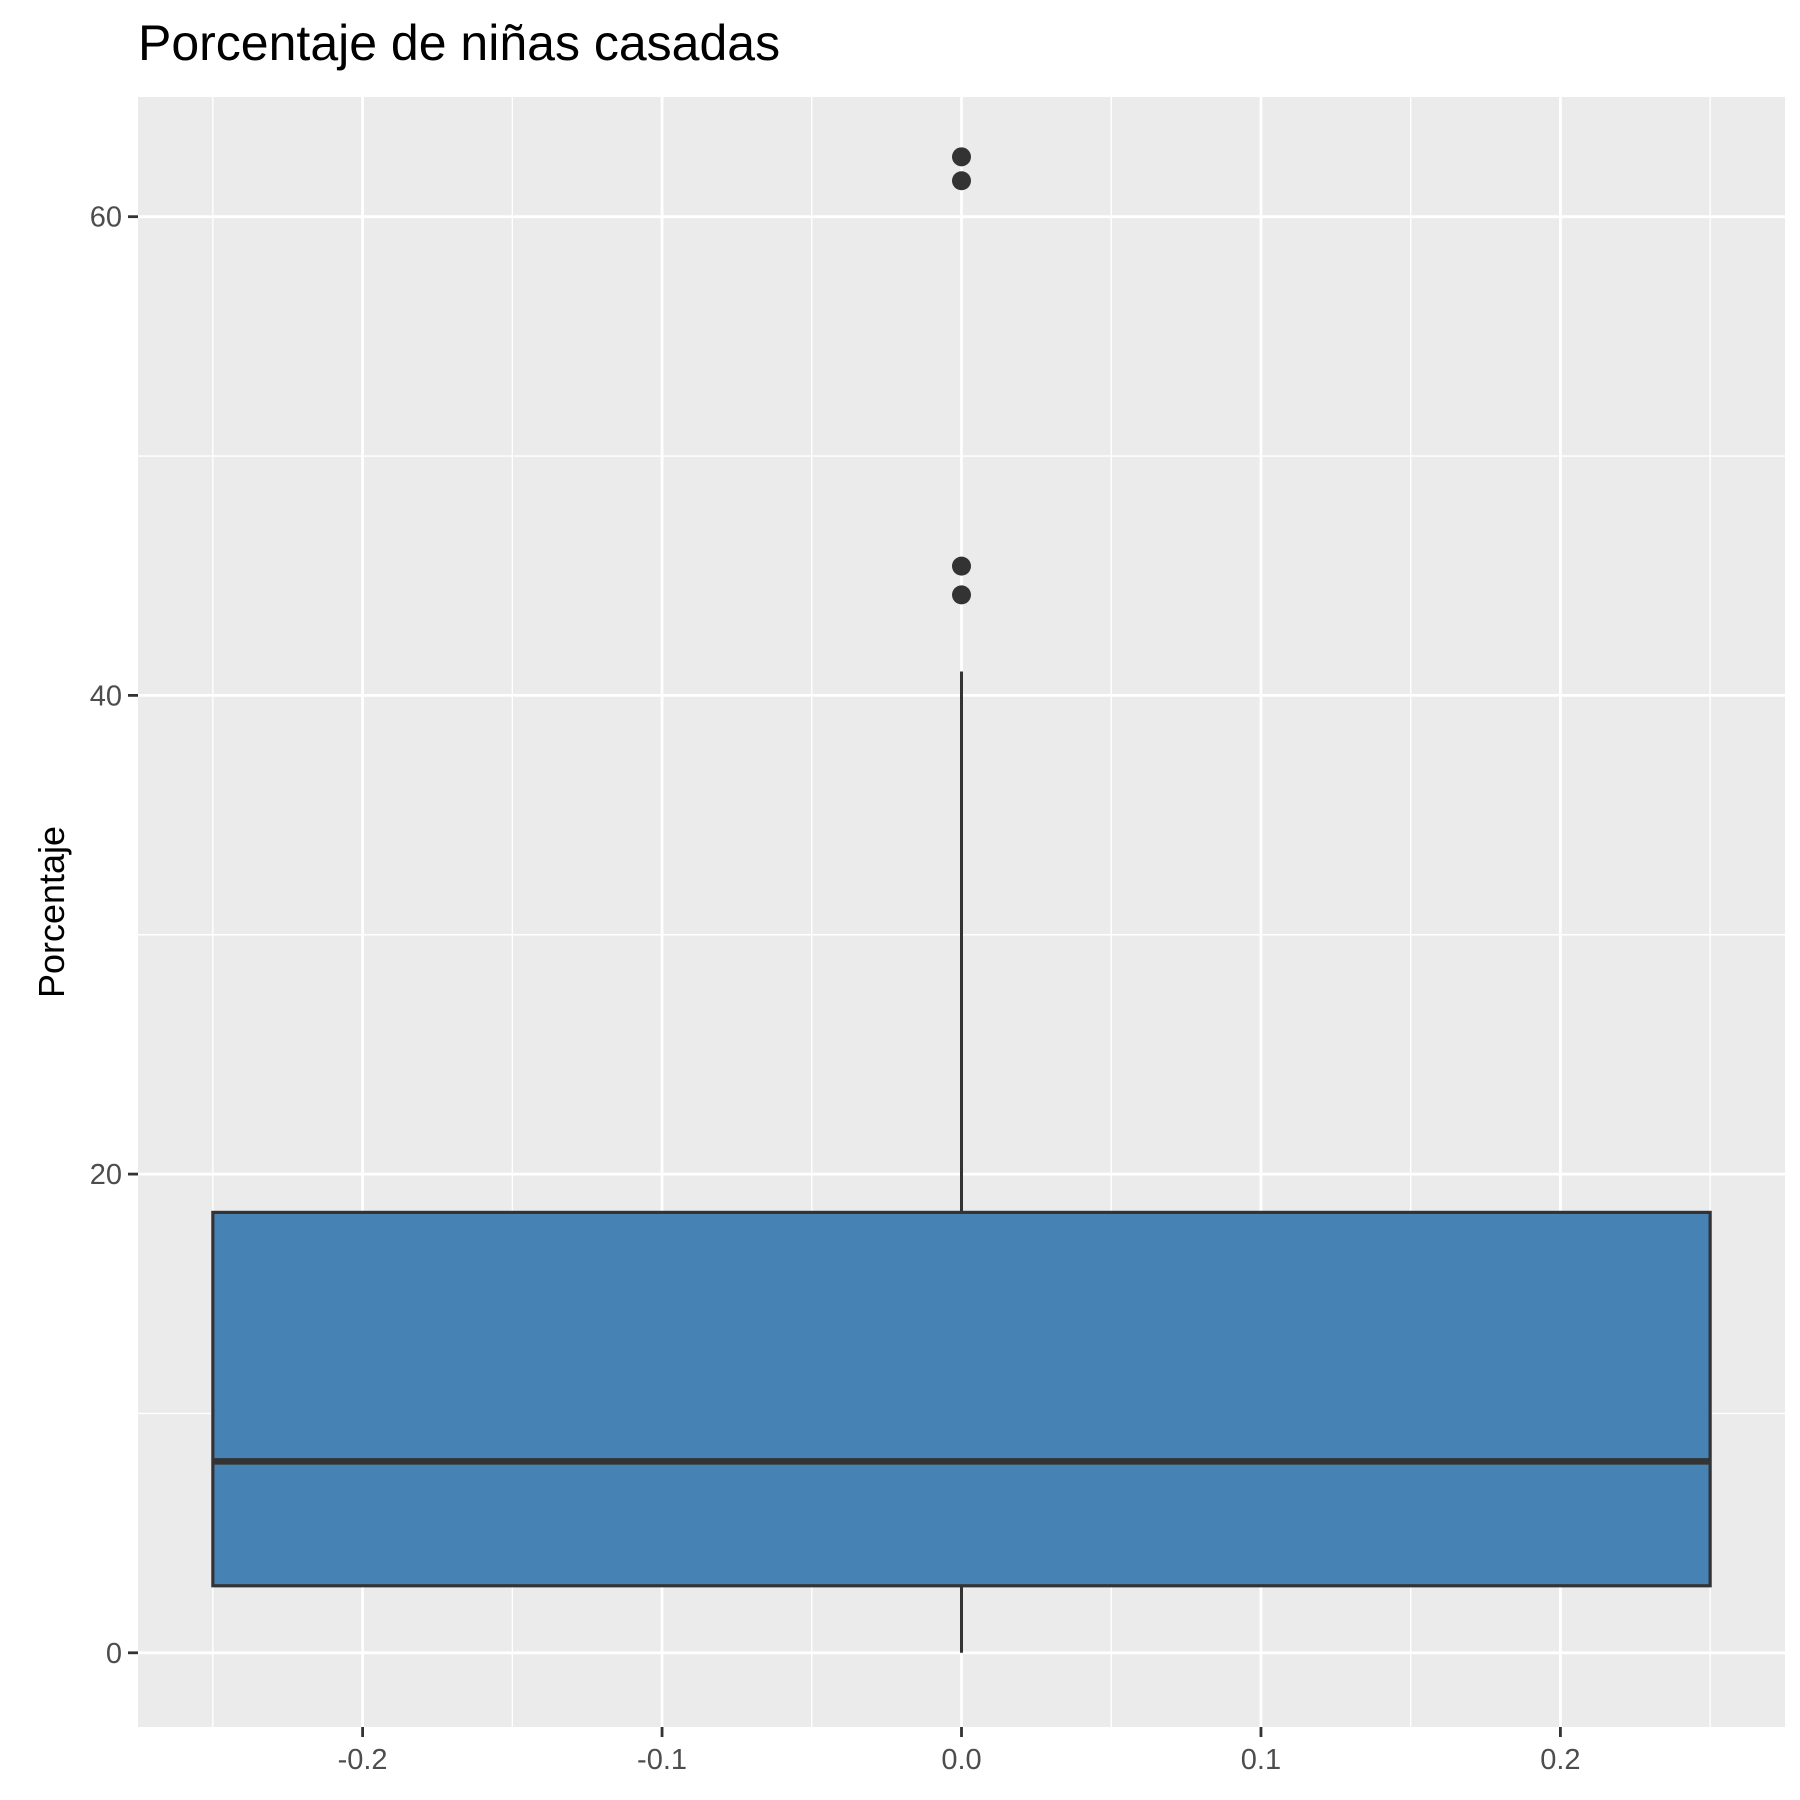 This screenshot has width=1800, height=1800. I want to click on y-axis-title: Porcentaje, so click(51, 912).